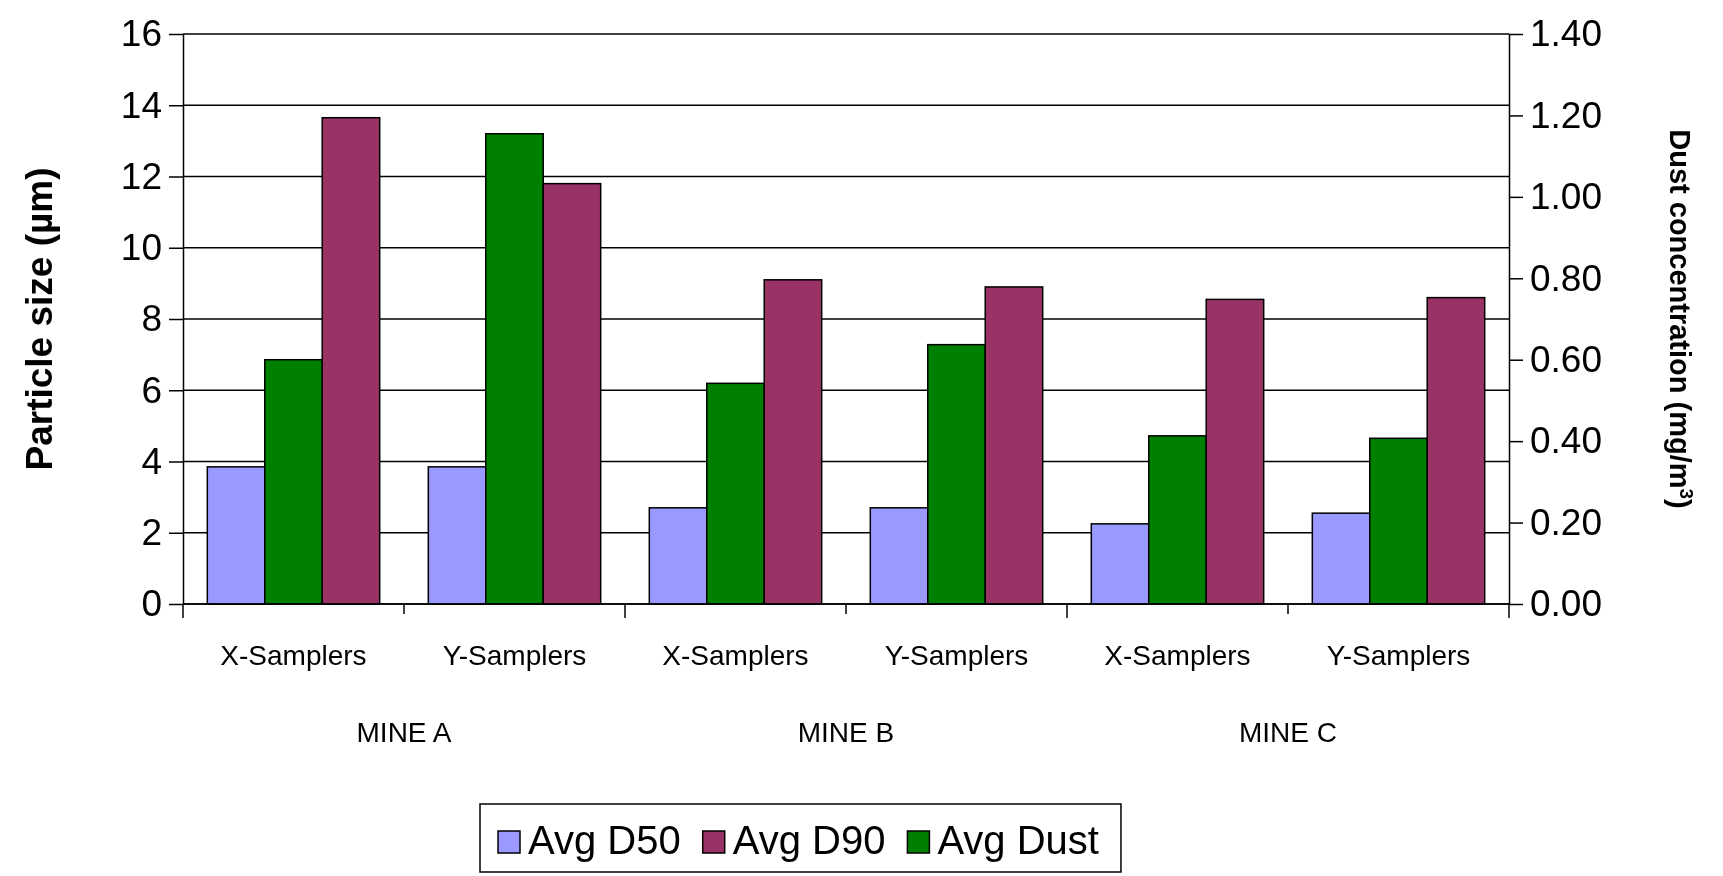  I want to click on legend-label: Avg D50, so click(604, 840).